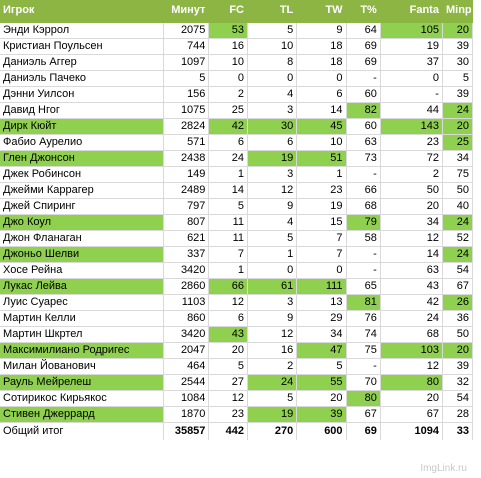  Describe the element at coordinates (272, 238) in the screenshot. I see `cell-tl: 5` at that location.